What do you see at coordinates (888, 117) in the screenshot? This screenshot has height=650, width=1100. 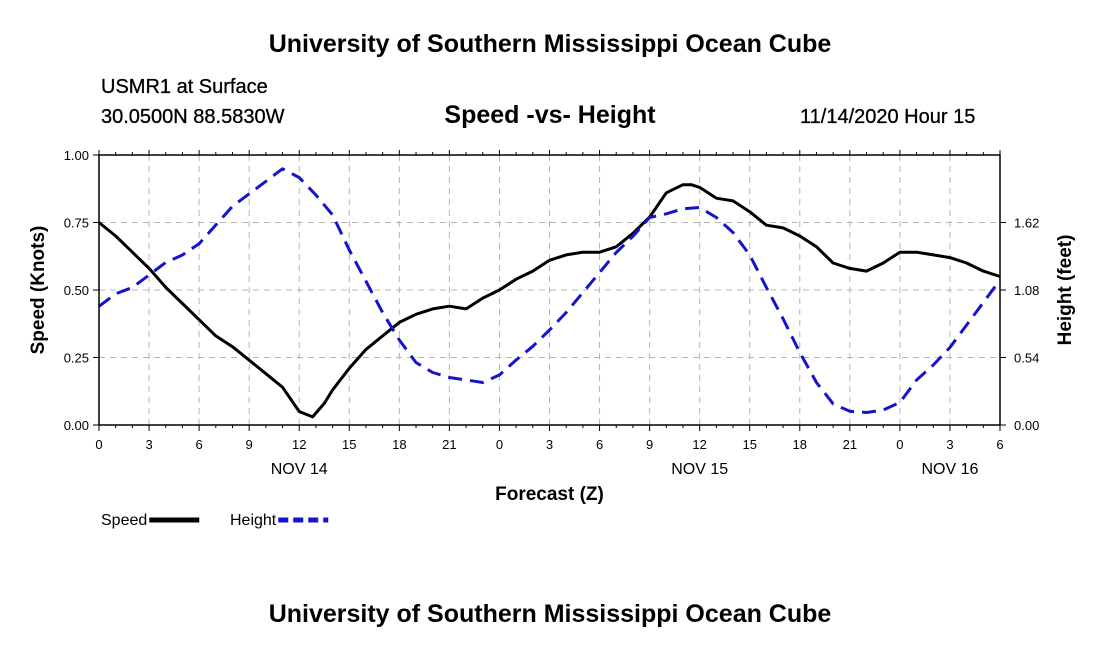 I see `forecast-datetime: 11/14/2020 Hour 15` at bounding box center [888, 117].